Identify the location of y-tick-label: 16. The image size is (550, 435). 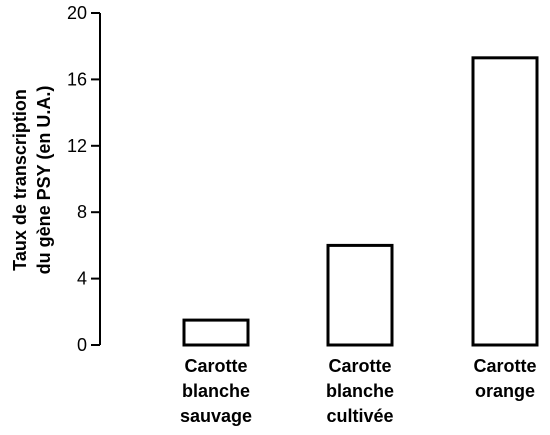
(77, 79).